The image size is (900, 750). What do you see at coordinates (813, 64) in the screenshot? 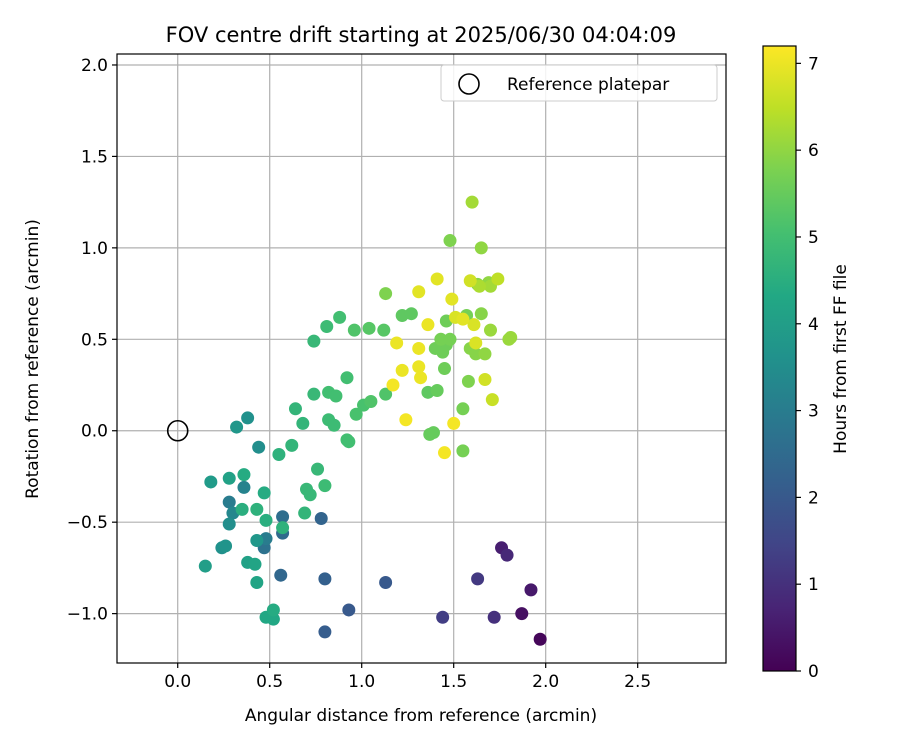
I see `colorbar-tick-label: 7` at bounding box center [813, 64].